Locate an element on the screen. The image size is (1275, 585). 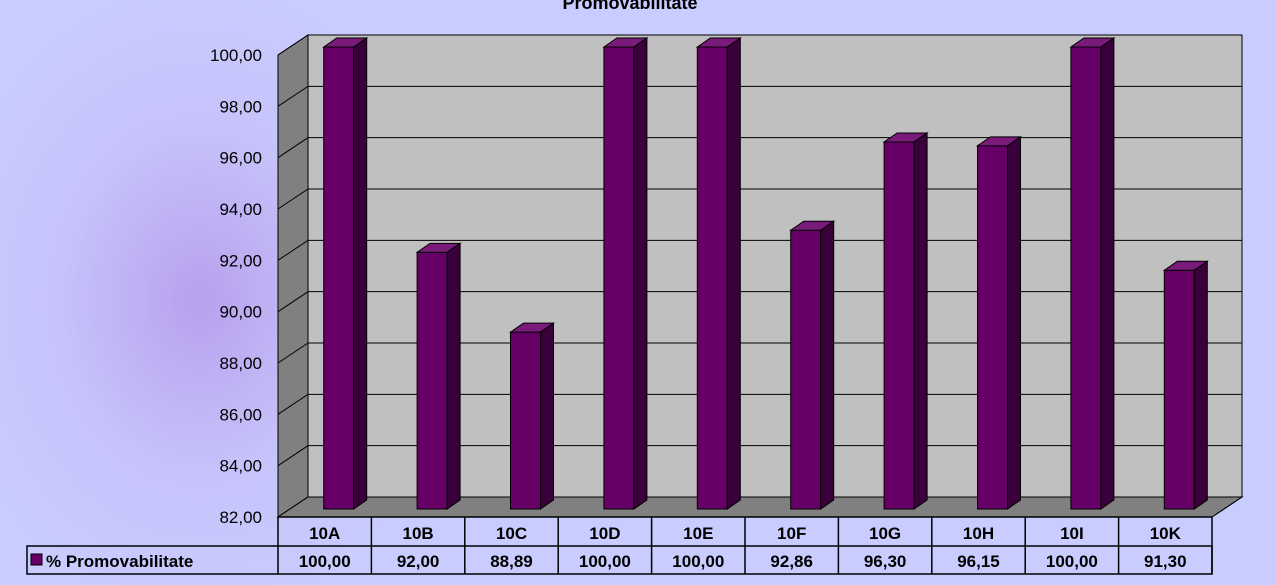
bar-10i is located at coordinates (1092, 273).